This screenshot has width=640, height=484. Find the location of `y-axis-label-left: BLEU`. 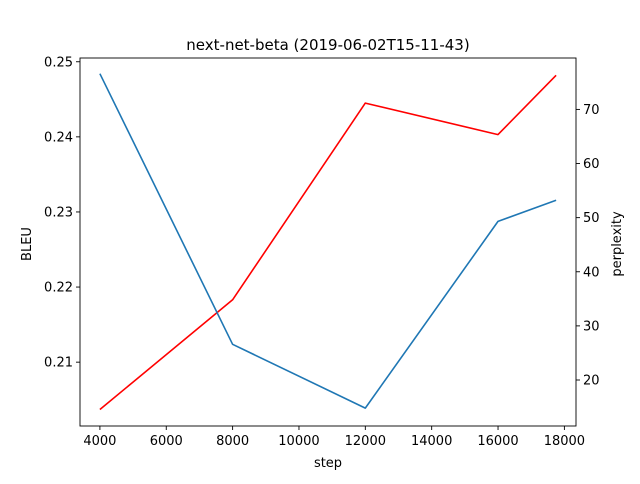

y-axis-label-left: BLEU is located at coordinates (27, 244).